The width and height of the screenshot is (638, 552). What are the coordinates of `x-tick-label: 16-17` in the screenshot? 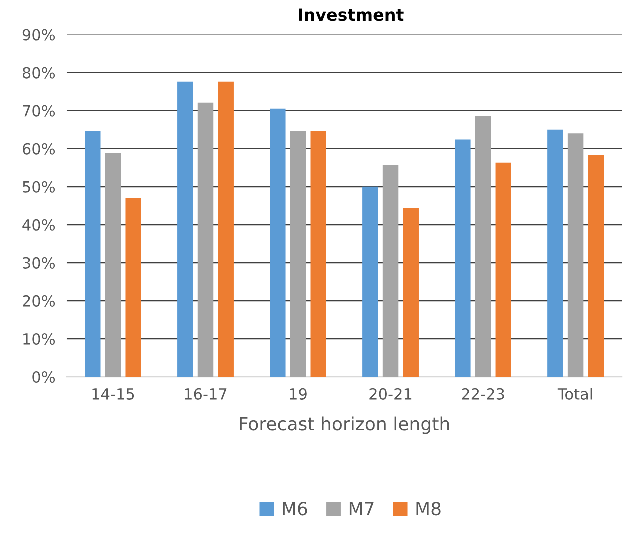 It's located at (206, 394).